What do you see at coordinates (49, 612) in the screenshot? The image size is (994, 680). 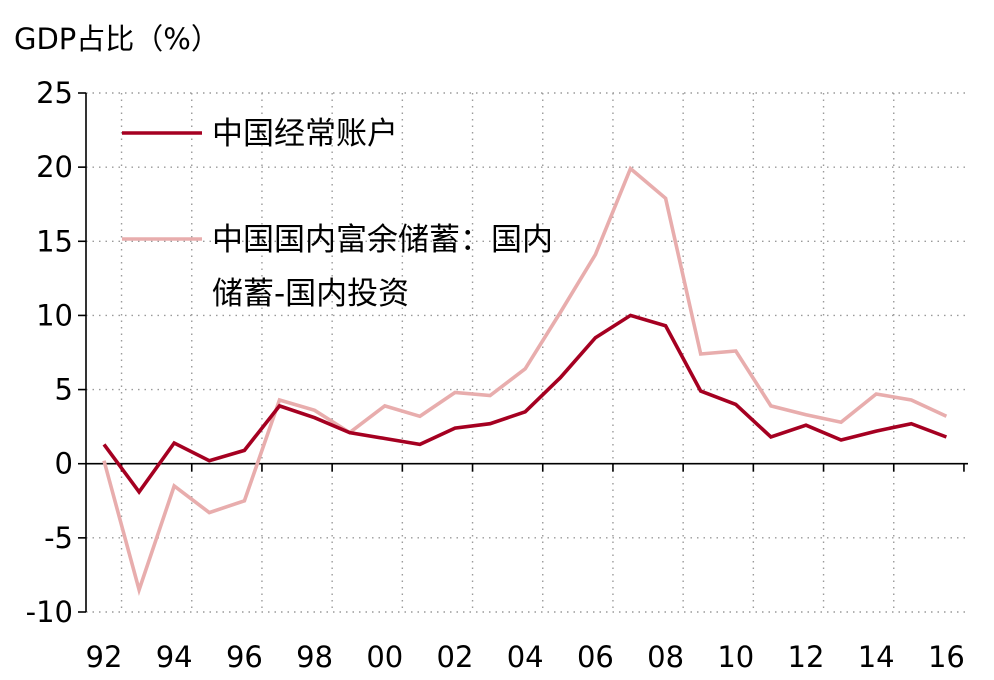 I see `y-tick-label: -10` at bounding box center [49, 612].